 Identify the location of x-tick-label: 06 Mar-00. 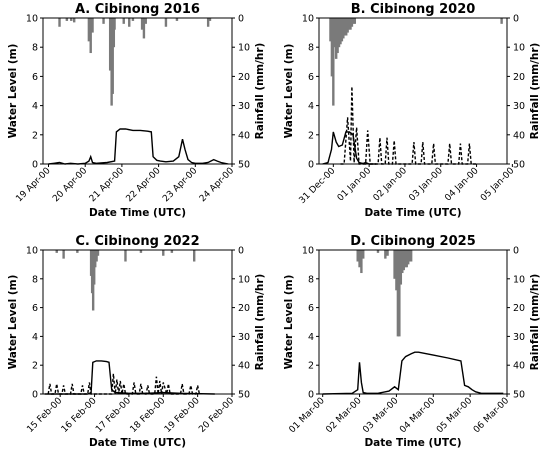
(491, 415).